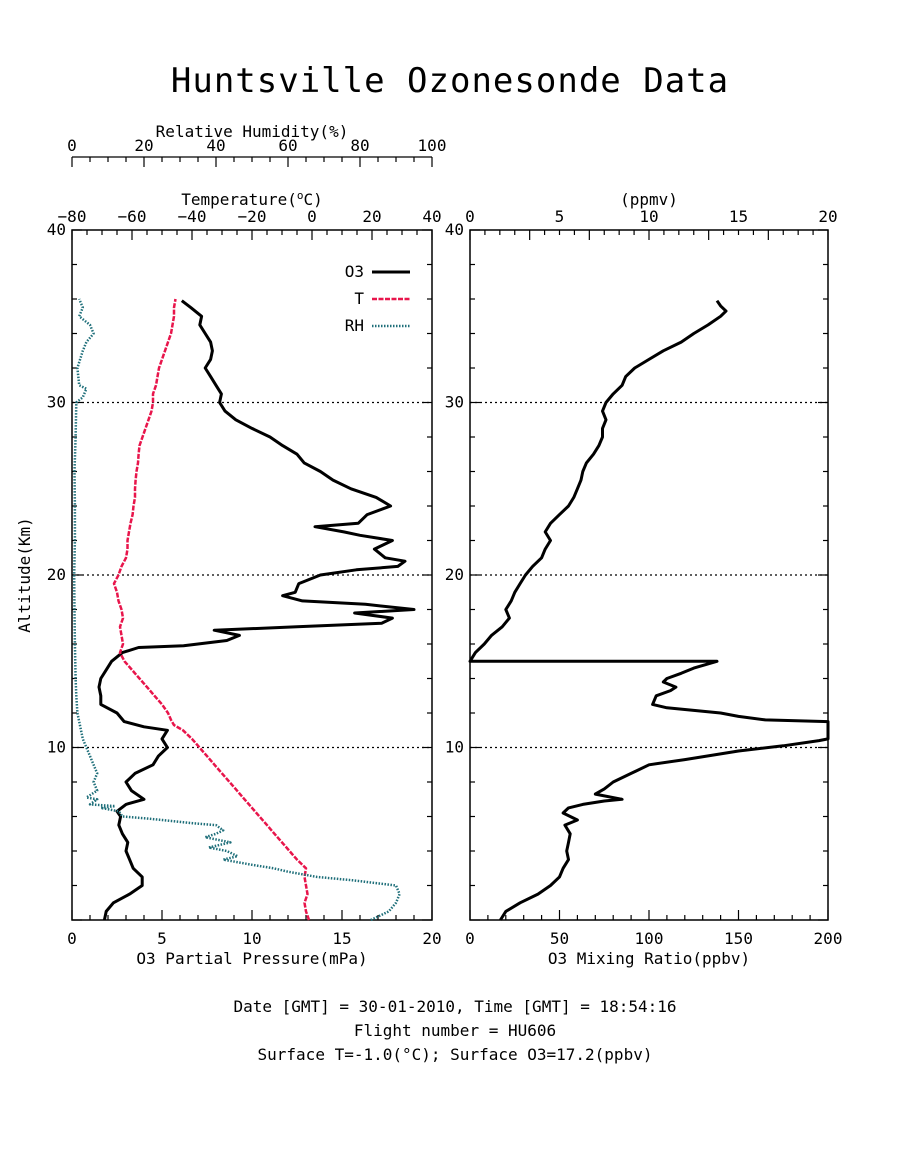 The height and width of the screenshot is (1150, 900). I want to click on x-tick-label: 15, so click(341, 938).